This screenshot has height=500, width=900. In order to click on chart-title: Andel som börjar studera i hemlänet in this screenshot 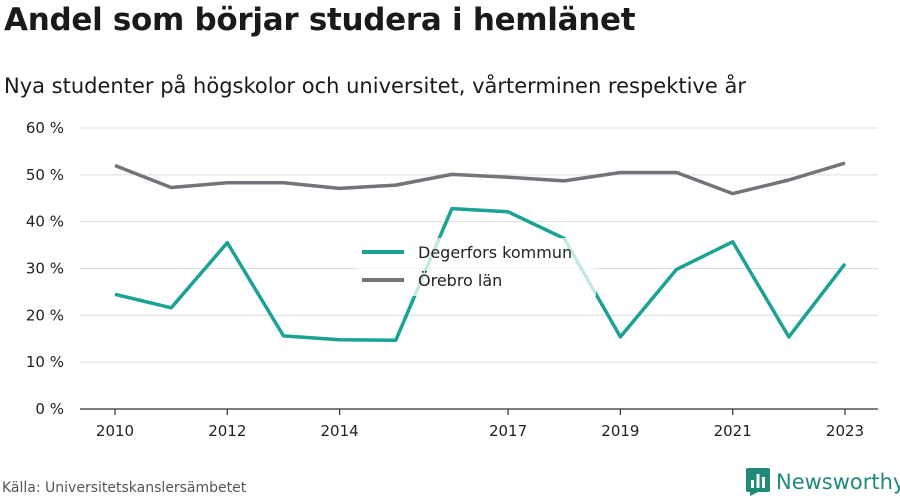, I will do `click(320, 20)`.